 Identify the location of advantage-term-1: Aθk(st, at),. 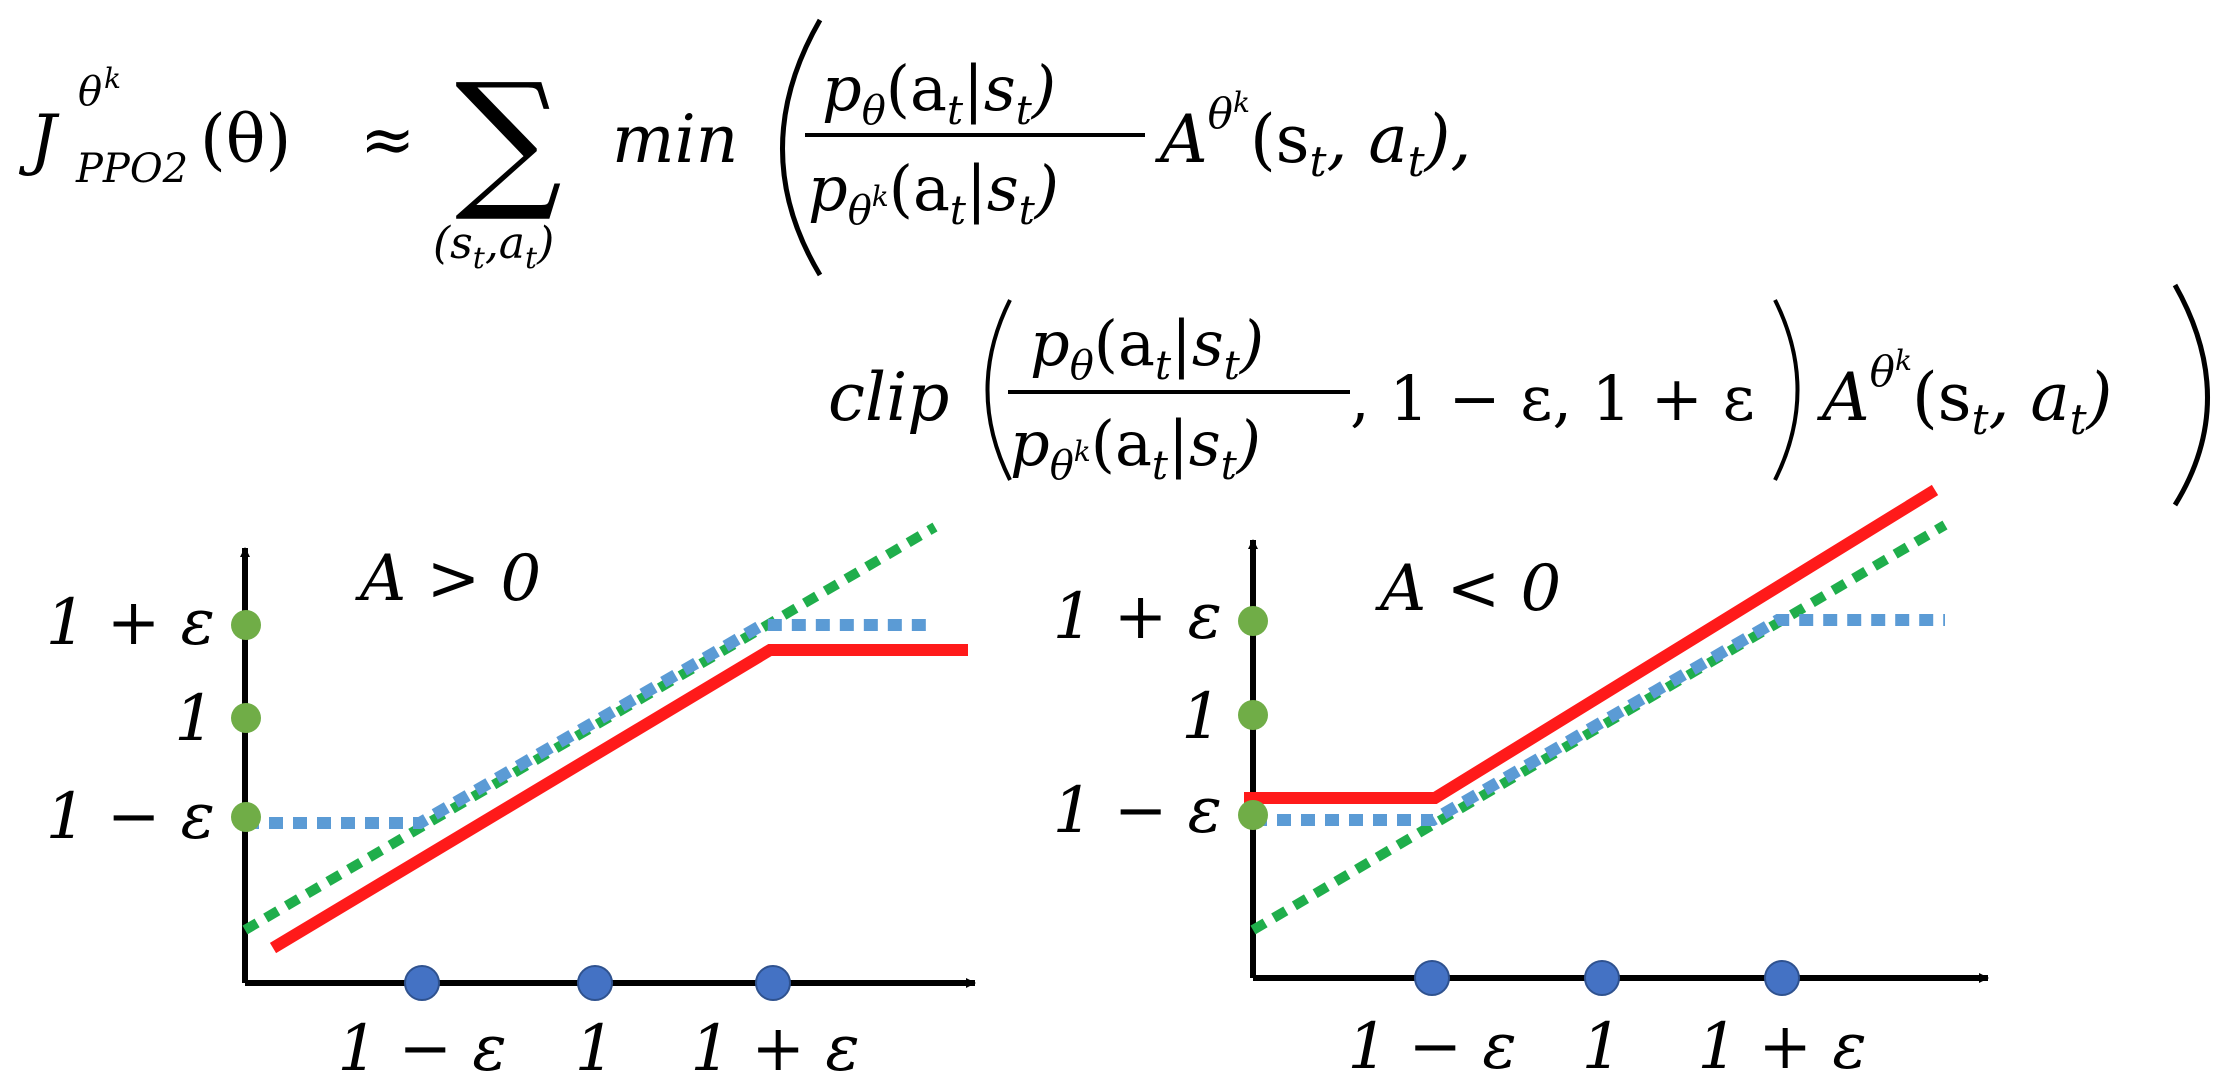
(1312, 136).